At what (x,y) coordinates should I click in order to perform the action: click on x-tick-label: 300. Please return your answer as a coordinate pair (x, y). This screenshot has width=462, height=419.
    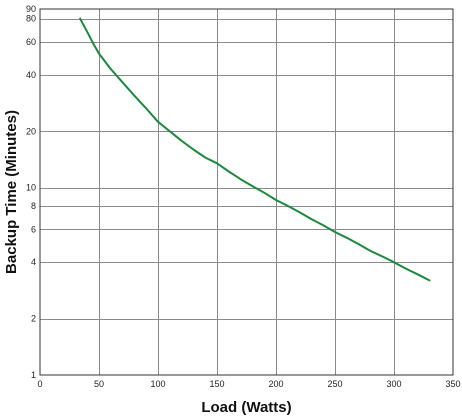
    Looking at the image, I should click on (393, 384).